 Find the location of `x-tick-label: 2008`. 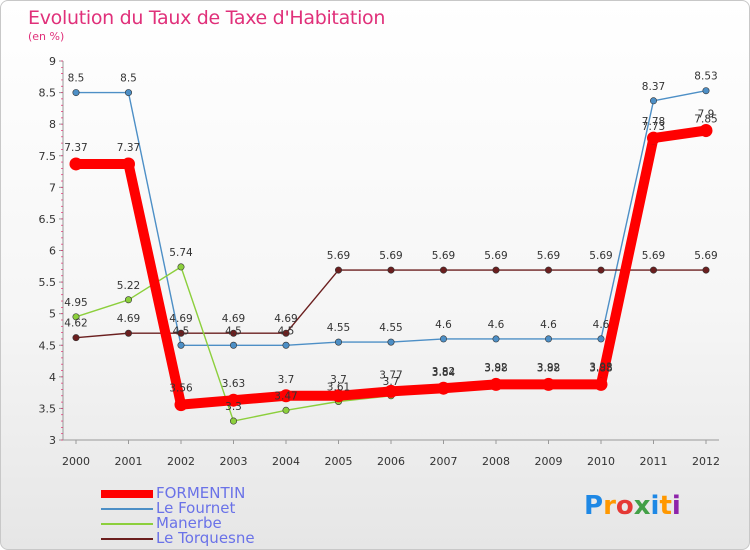

x-tick-label: 2008 is located at coordinates (496, 461).